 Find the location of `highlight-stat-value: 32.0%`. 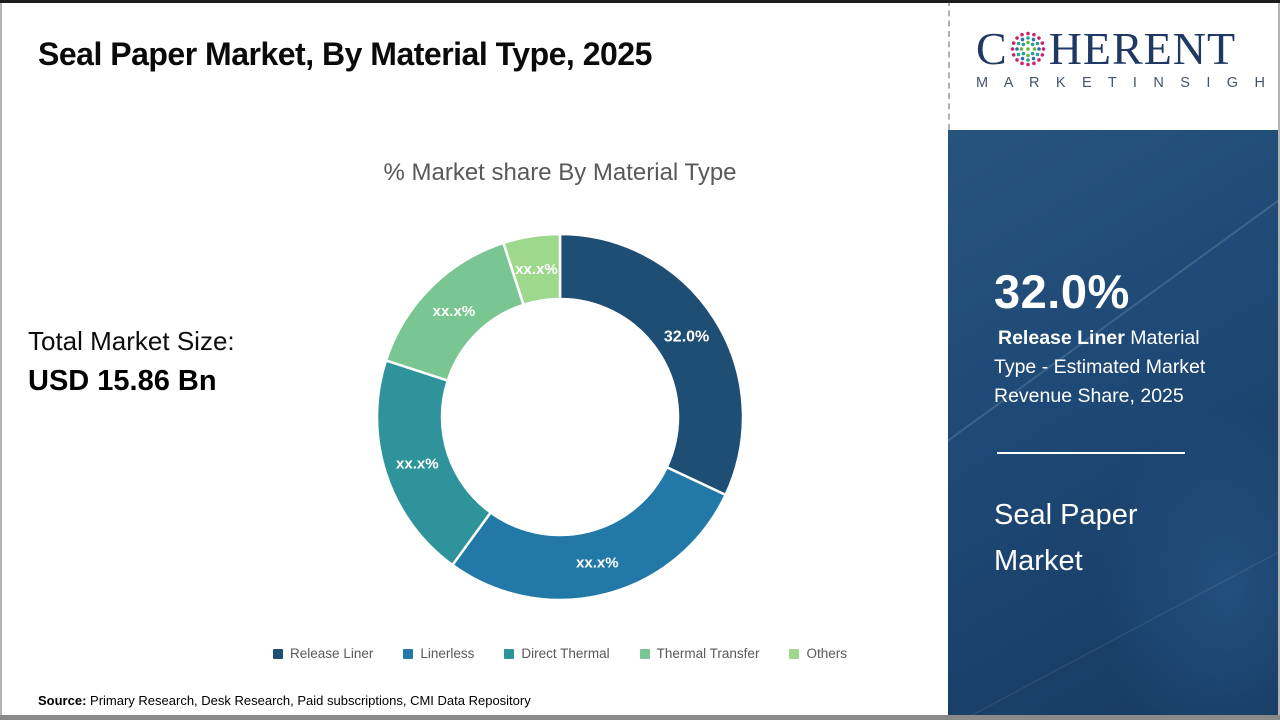

highlight-stat-value: 32.0% is located at coordinates (1062, 291).